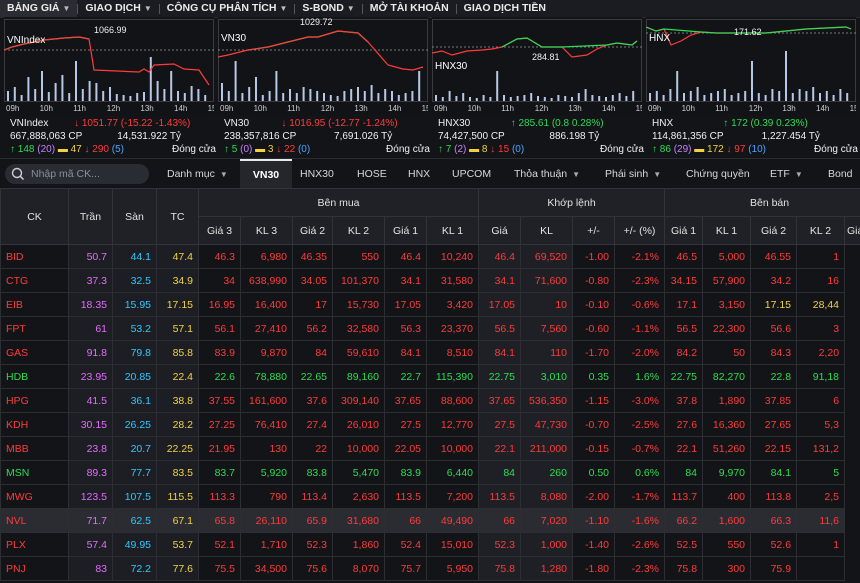 The width and height of the screenshot is (860, 583). Describe the element at coordinates (34, 328) in the screenshot. I see `symbol-cell: FPT` at that location.